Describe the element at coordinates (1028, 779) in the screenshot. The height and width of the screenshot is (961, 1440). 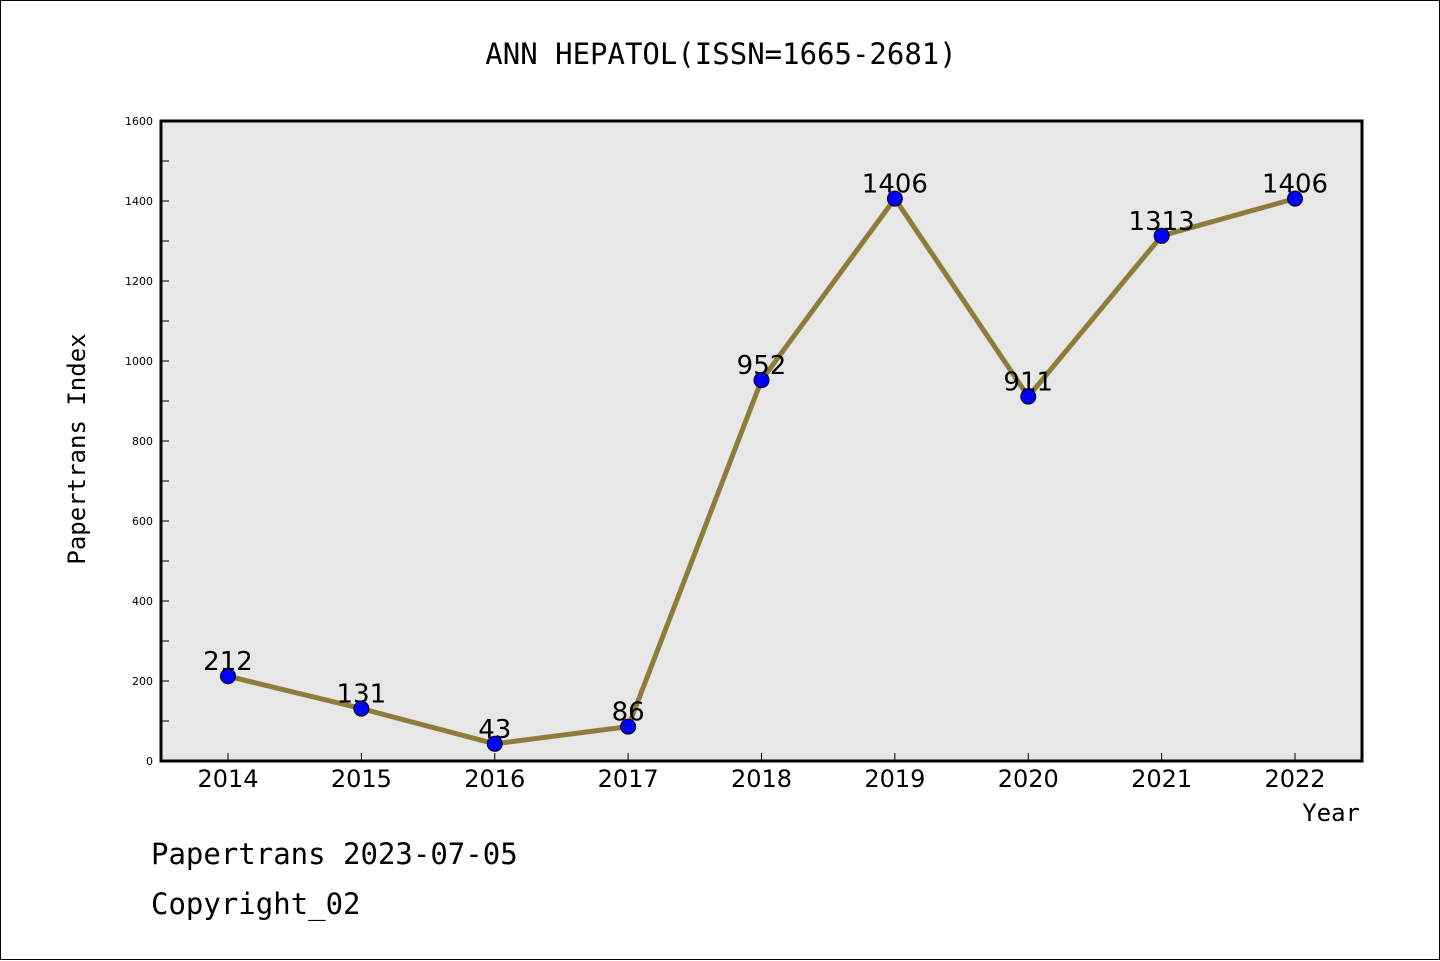
I see `x-tick-label: 2020` at that location.